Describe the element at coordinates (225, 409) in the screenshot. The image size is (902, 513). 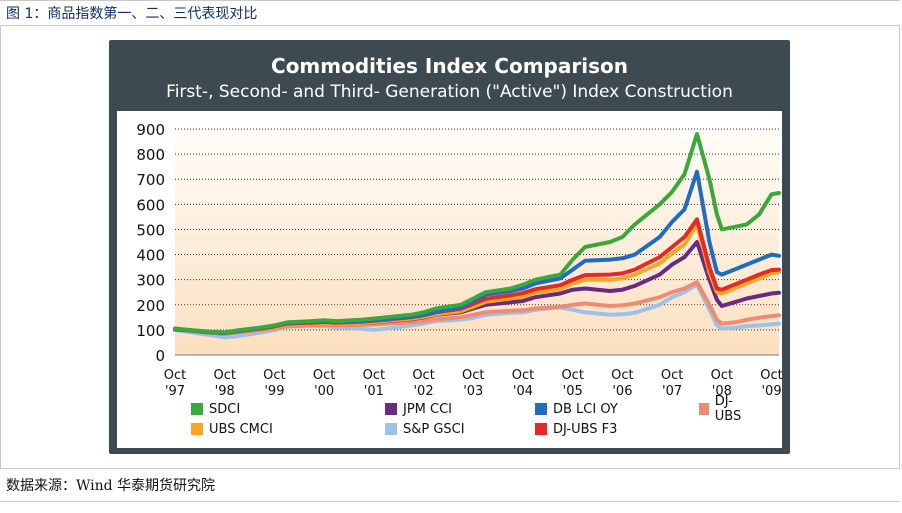
I see `legend-label: SDCI` at that location.